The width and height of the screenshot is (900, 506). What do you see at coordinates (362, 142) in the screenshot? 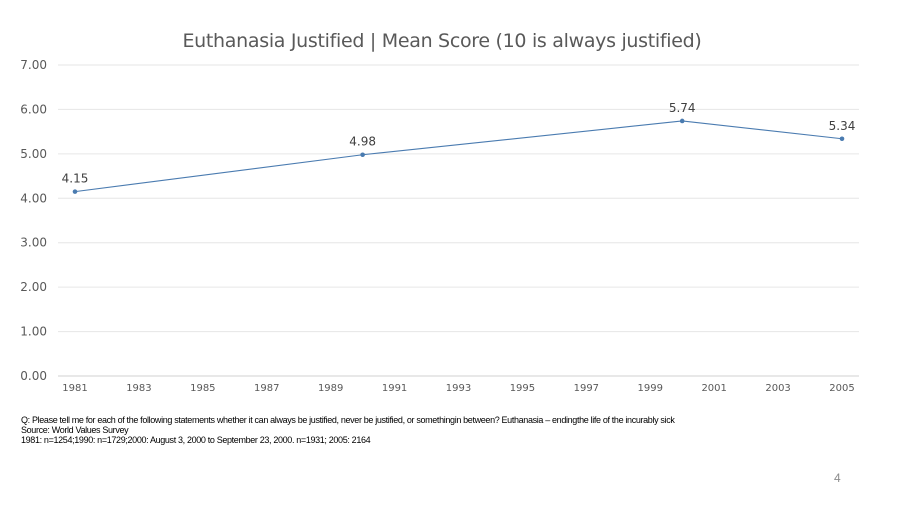
I see `data-label: 4.98` at bounding box center [362, 142].